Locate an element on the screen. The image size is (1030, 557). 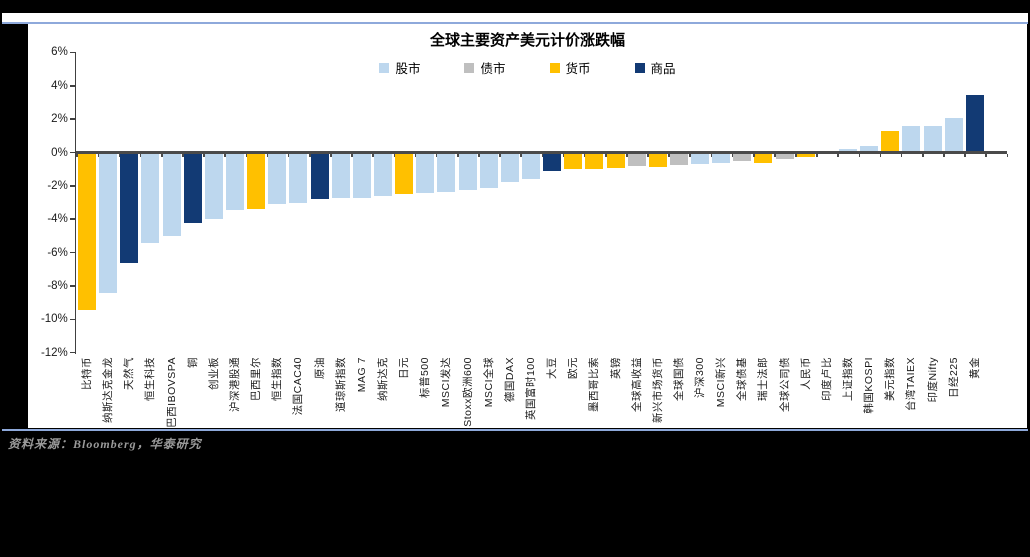
x-axis-label: 新兴市场货币 is located at coordinates (657, 390).